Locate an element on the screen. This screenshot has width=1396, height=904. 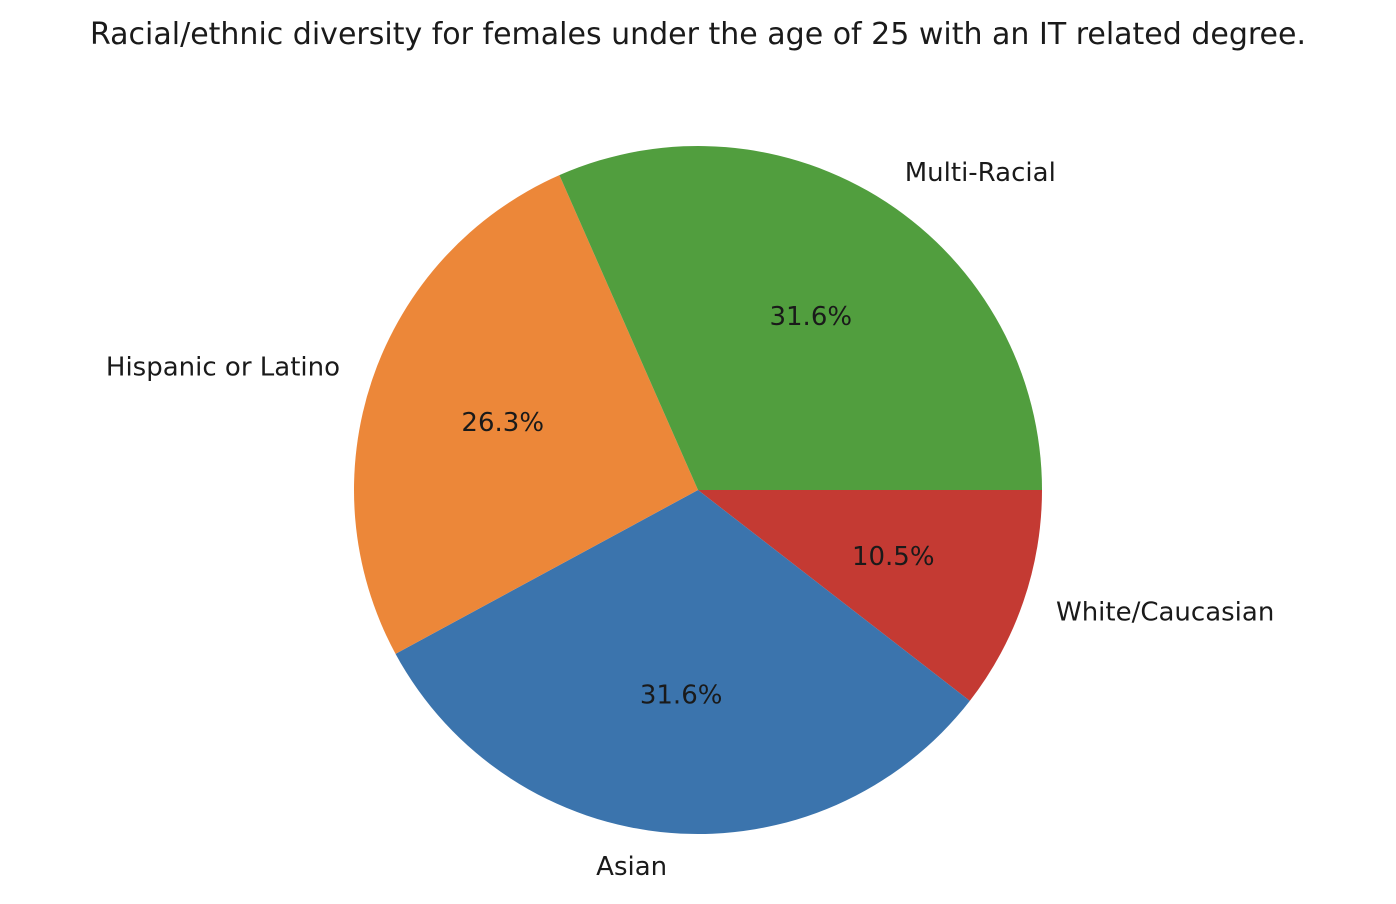
pie-slice-hispanic-or-latino is located at coordinates (526, 414).